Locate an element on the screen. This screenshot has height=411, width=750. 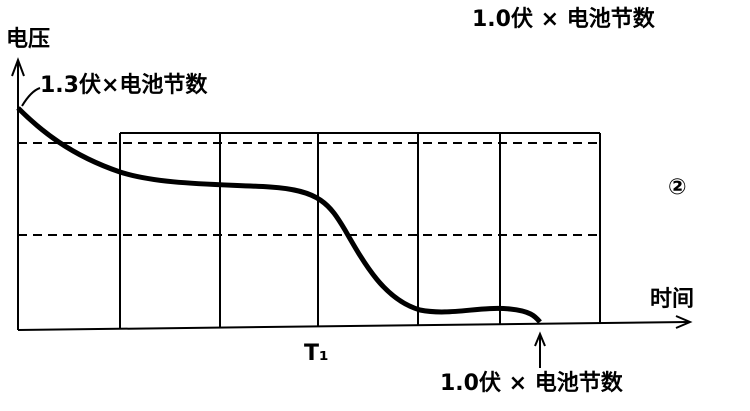
y-axis-label: 电压 is located at coordinates (28, 39).